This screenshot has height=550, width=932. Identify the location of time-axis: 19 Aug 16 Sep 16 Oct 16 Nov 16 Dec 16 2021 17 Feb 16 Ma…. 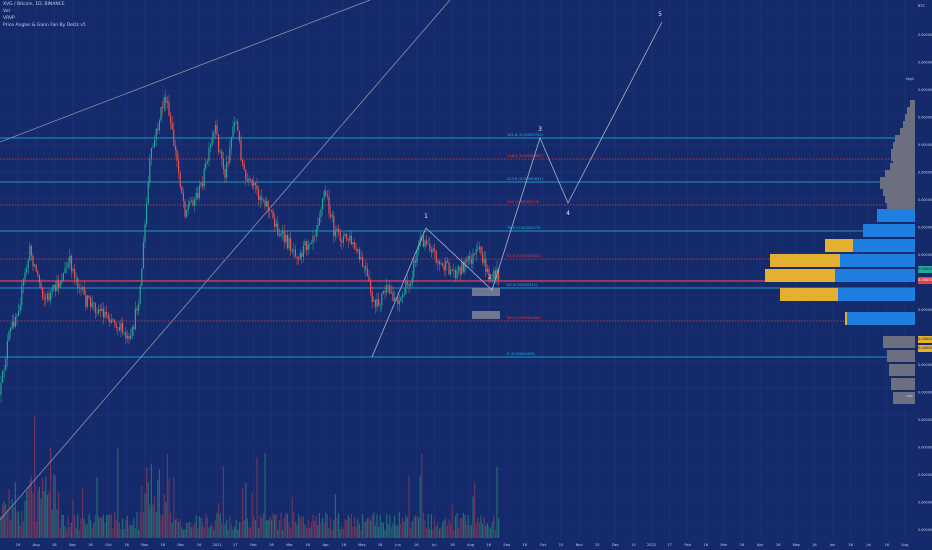
(462, 545).